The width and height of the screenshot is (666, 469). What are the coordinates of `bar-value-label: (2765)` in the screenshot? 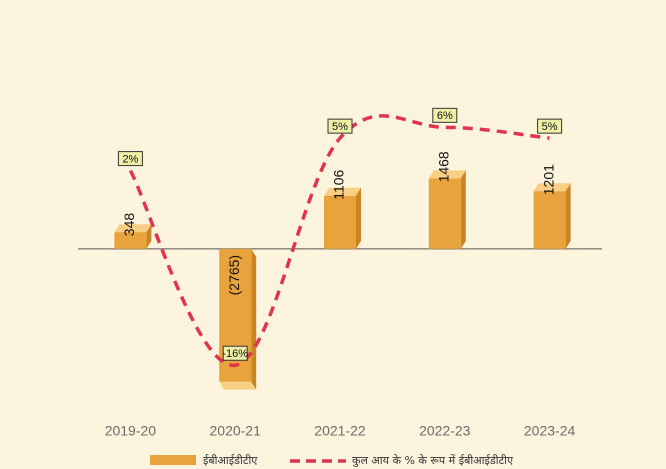 It's located at (234, 275).